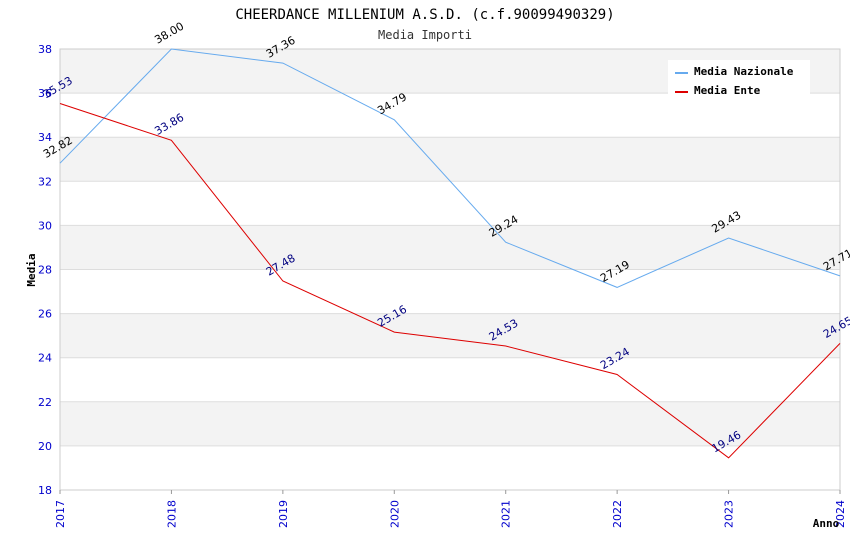  I want to click on y-tick-label: 34, so click(45, 137).